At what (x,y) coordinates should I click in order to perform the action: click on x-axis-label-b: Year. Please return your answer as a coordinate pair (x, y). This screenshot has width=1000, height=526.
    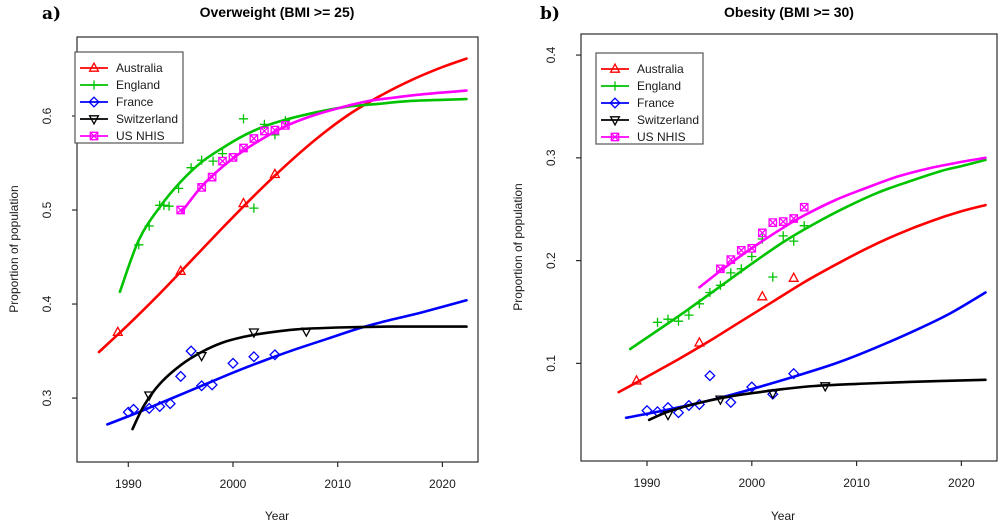
    Looking at the image, I should click on (783, 516).